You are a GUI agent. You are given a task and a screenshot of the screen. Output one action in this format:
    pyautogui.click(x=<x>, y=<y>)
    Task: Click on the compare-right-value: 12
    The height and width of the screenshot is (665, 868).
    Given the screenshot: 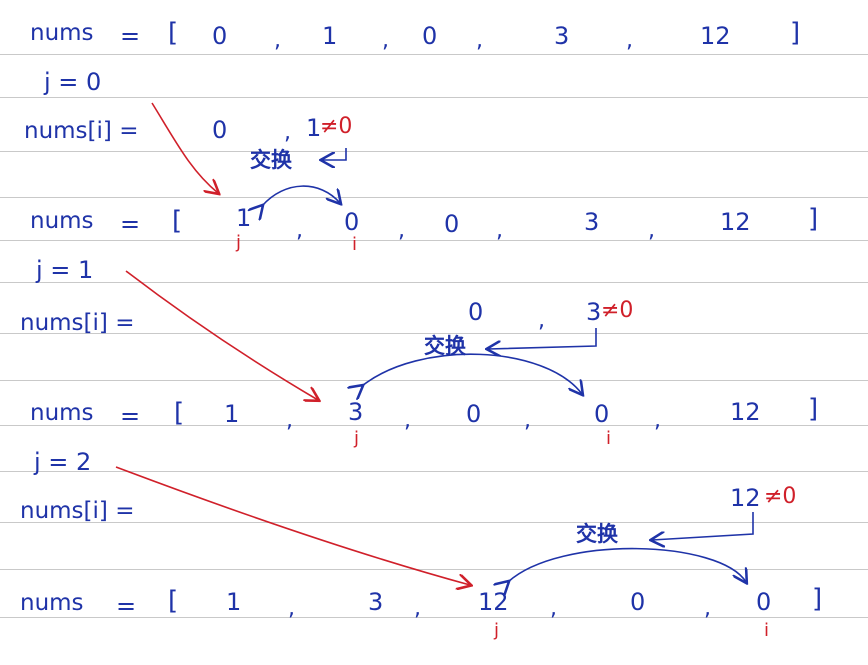 What is the action you would take?
    pyautogui.click(x=745, y=498)
    